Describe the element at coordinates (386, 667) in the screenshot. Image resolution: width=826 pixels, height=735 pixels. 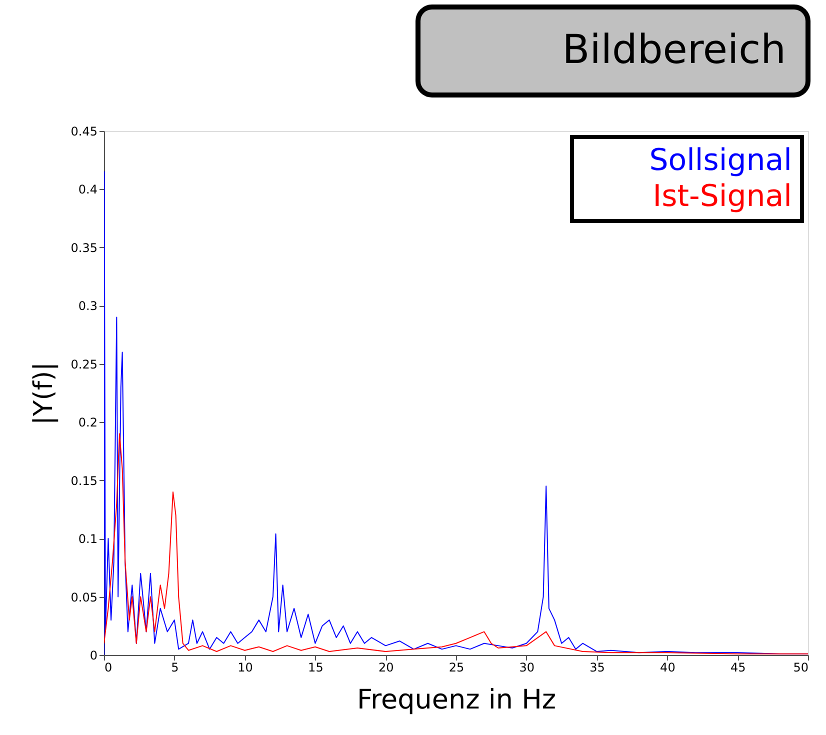
I see `x-tick-label: 20` at that location.